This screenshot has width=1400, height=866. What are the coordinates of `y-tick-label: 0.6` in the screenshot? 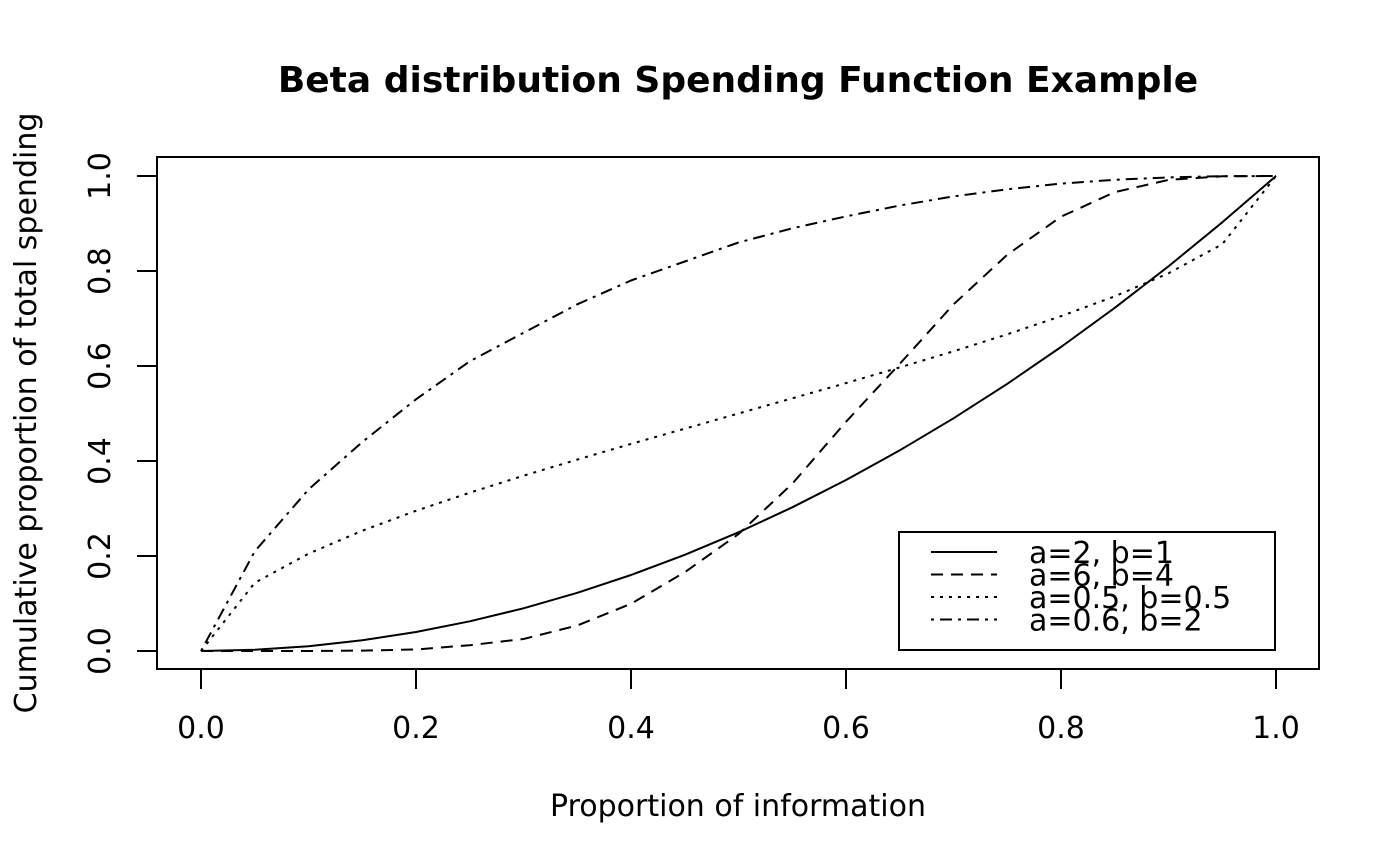 It's located at (100, 366).